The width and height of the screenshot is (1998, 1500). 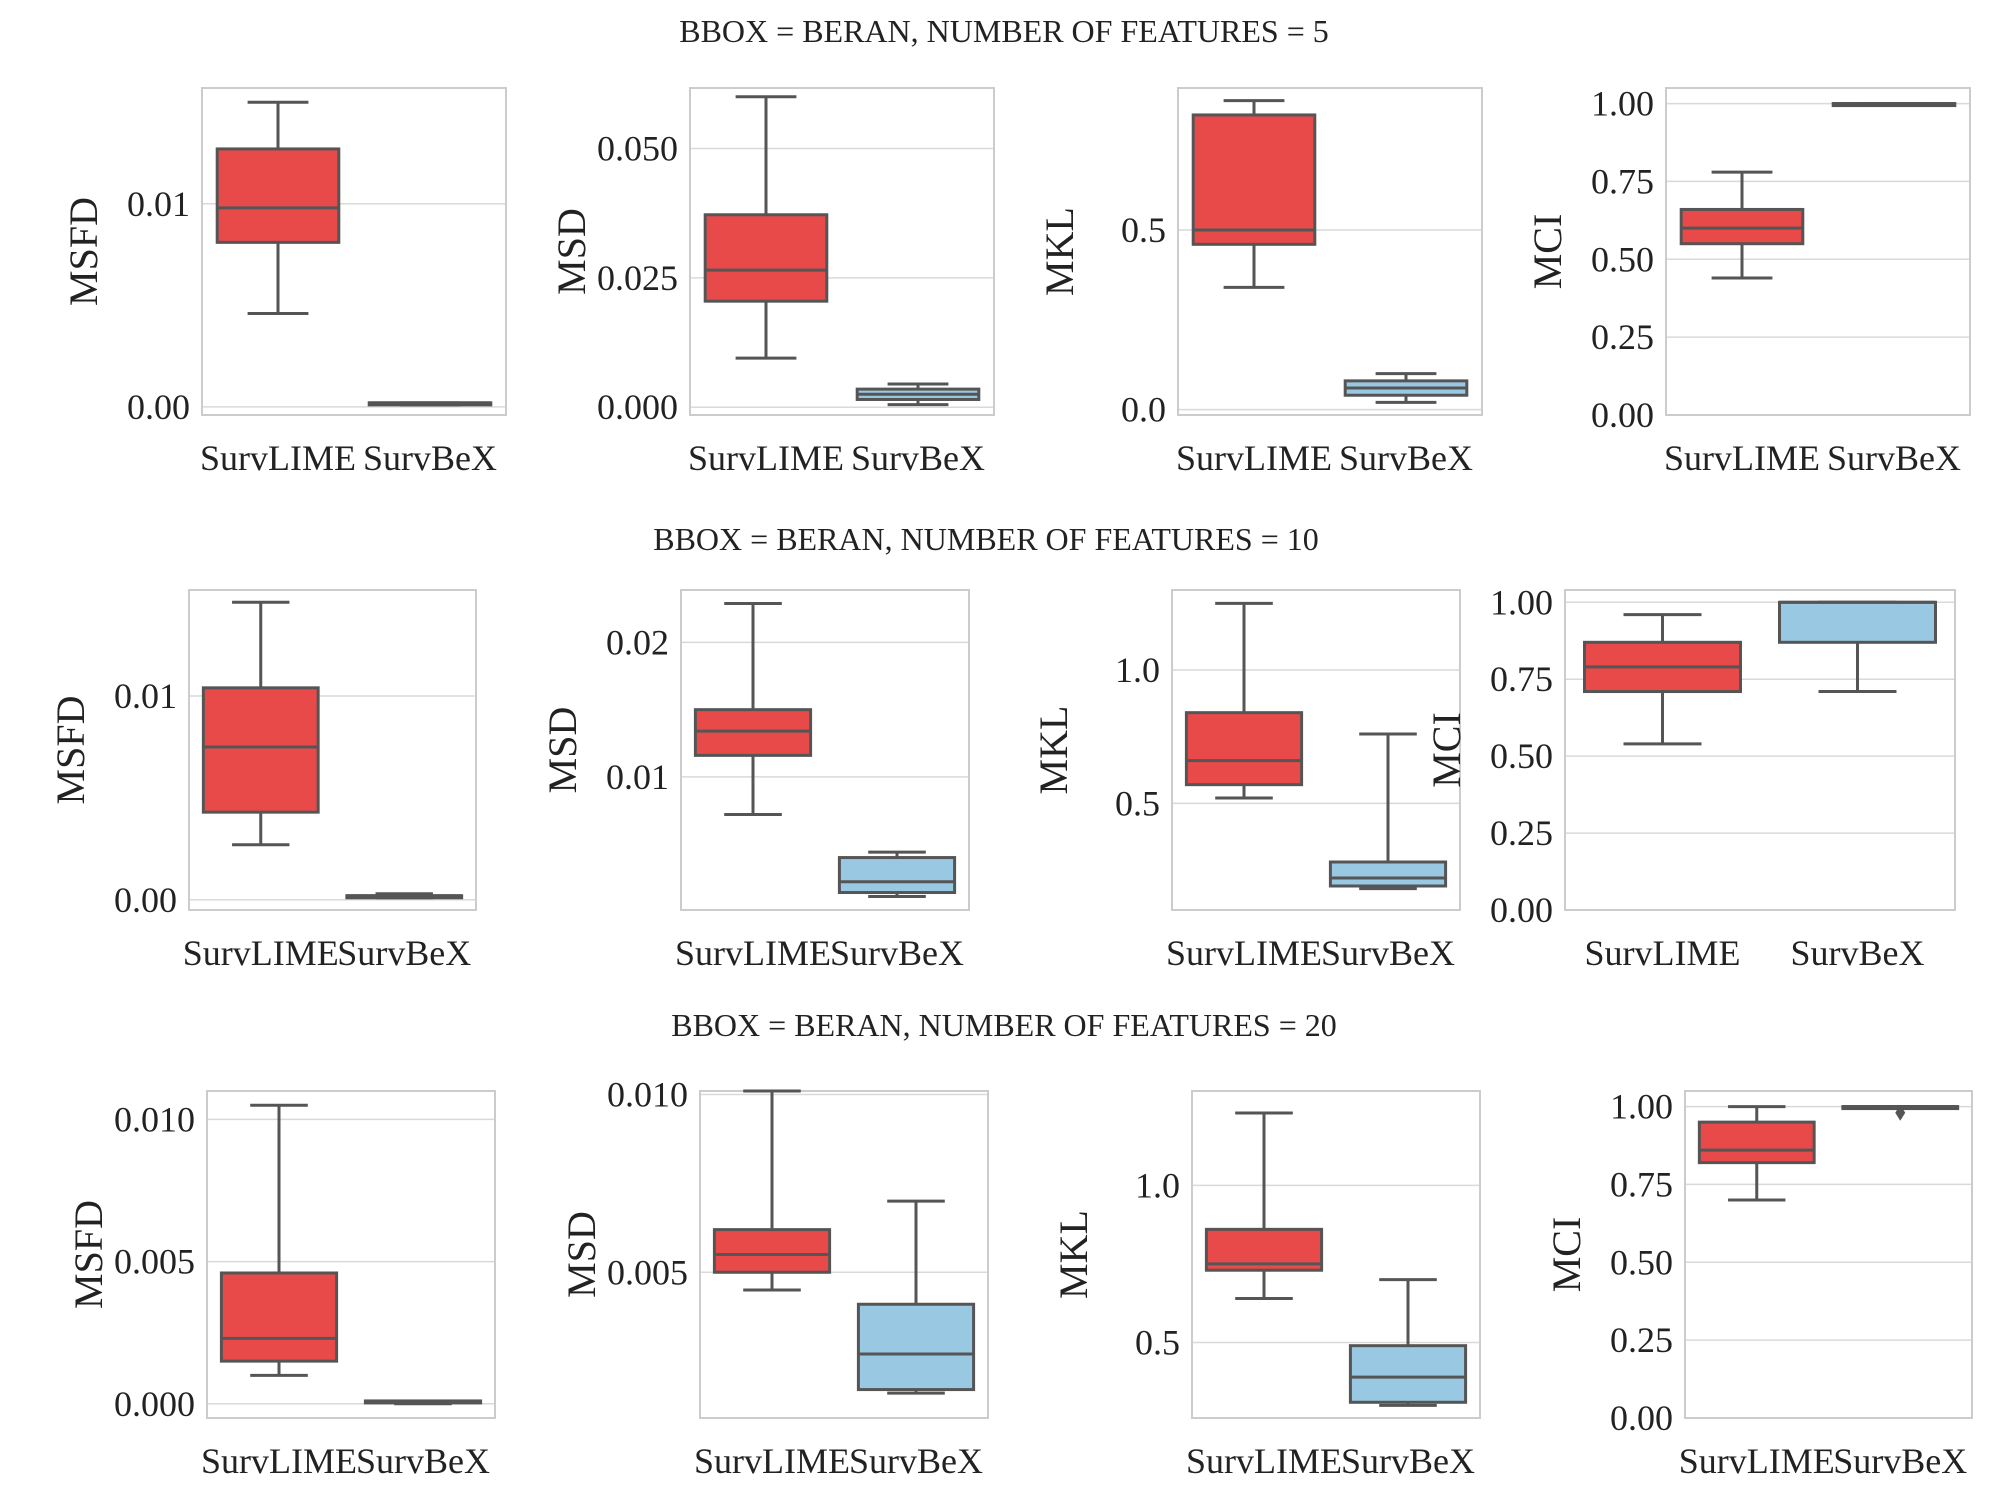 I want to click on chart-1-0-xtick-survlime: SurvLIME, so click(x=261, y=953).